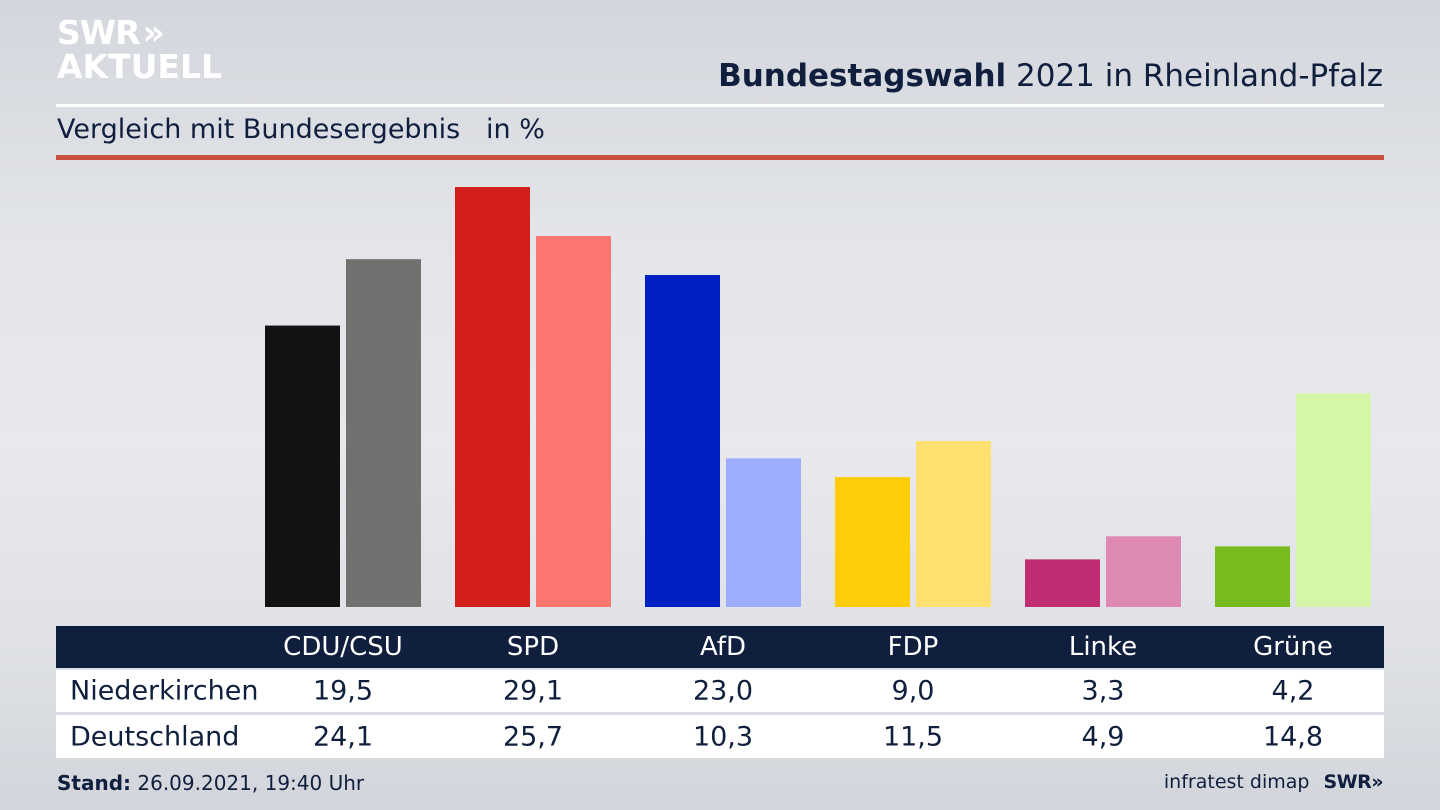 The width and height of the screenshot is (1440, 810). I want to click on table-cell: 4,9, so click(1103, 736).